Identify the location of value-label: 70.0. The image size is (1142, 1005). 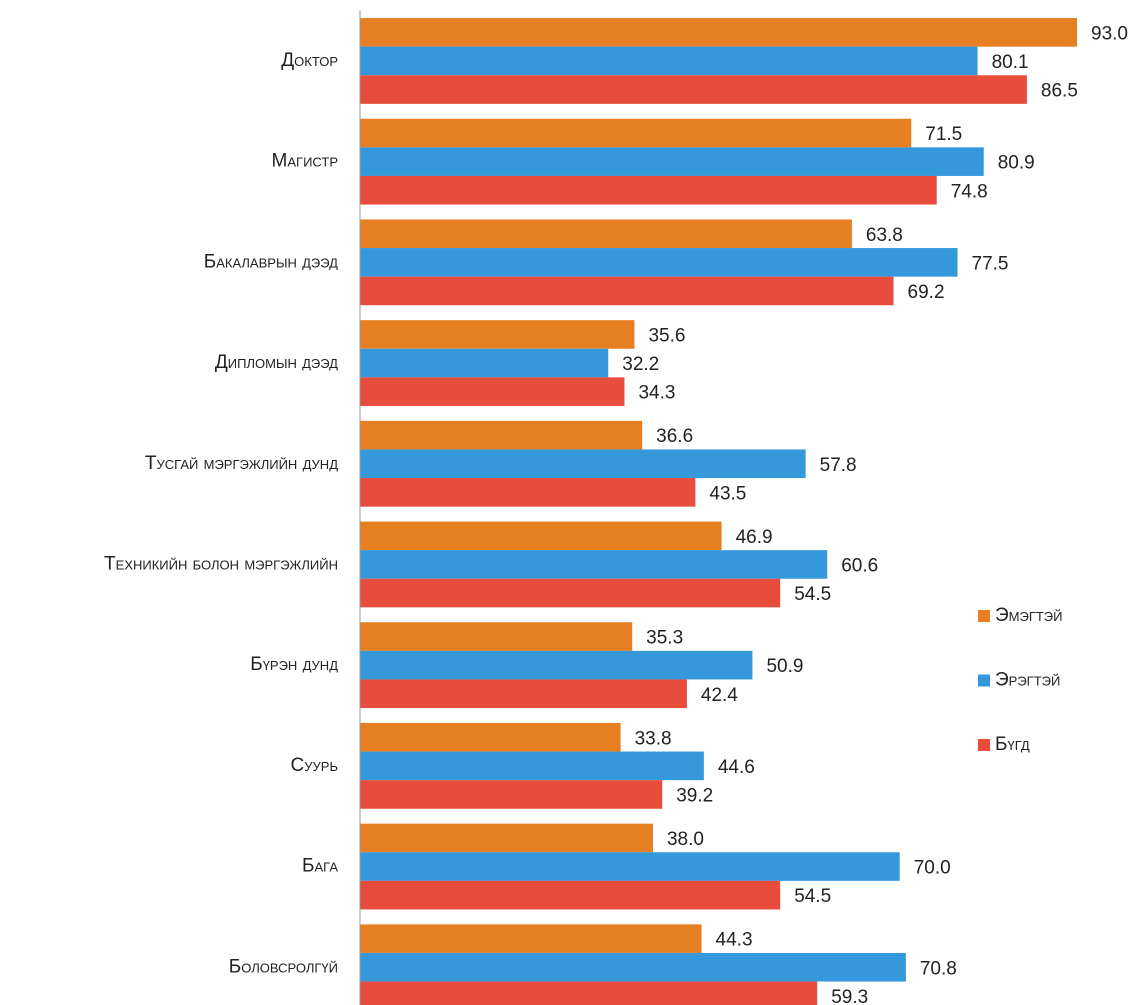
(932, 868).